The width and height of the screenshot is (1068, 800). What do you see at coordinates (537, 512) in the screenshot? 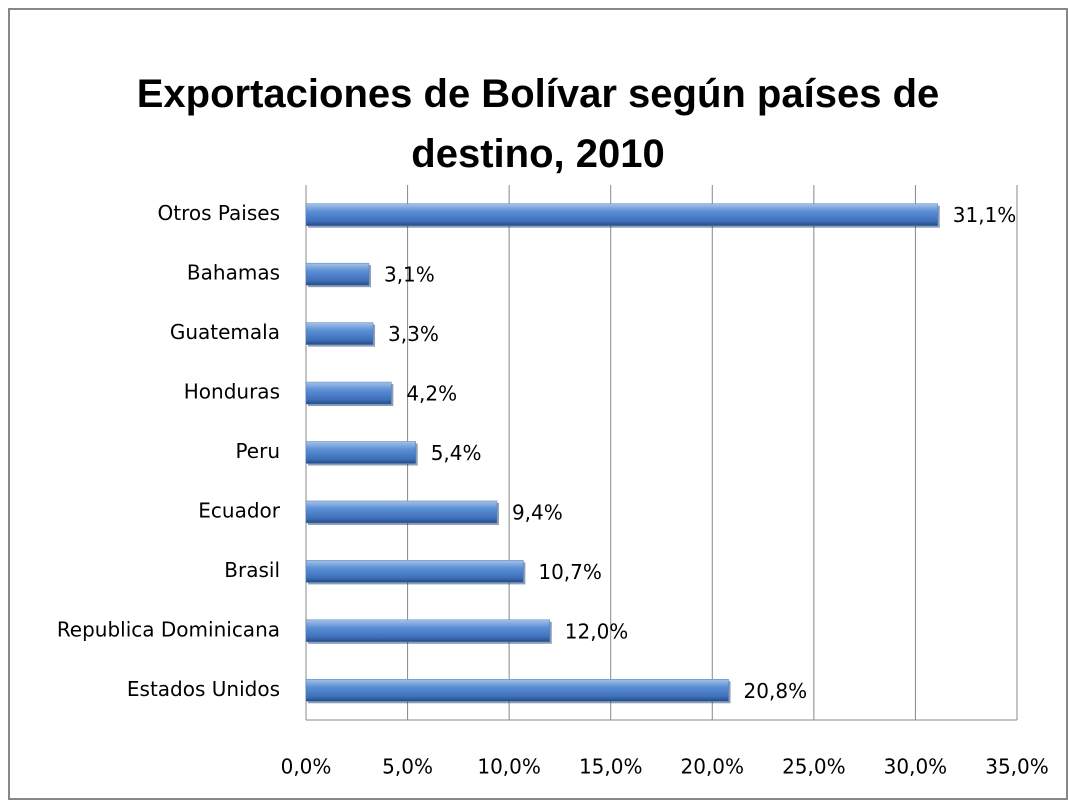
I see `value-label: 9,4%` at bounding box center [537, 512].